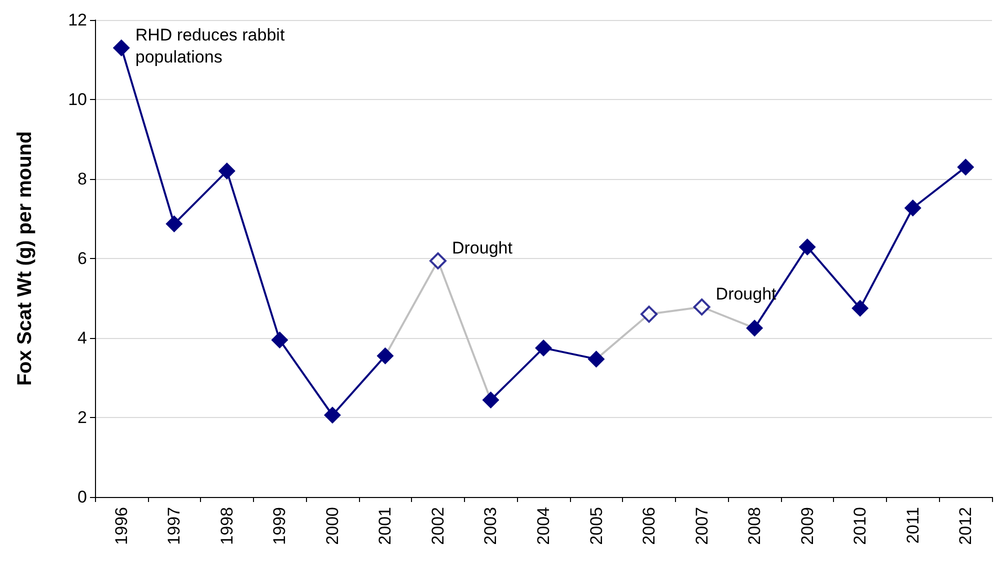 This screenshot has width=1000, height=562. I want to click on x-tick-label: 1998, so click(226, 526).